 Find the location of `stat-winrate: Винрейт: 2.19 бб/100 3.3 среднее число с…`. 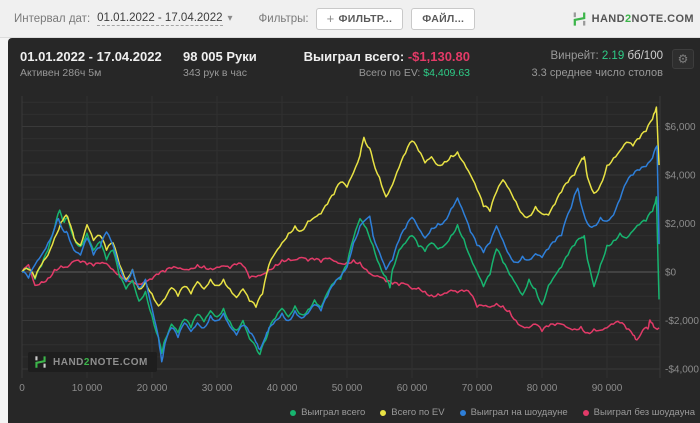

stat-winrate: Винрейт: 2.19 бб/100 3.3 среднее число с… is located at coordinates (597, 64).